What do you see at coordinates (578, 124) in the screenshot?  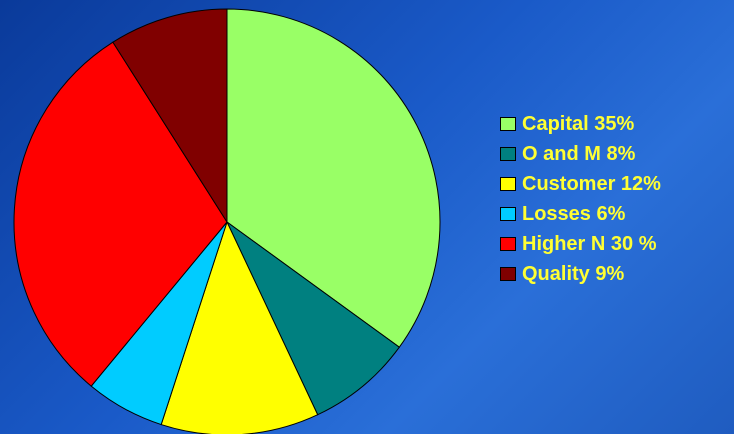 I see `legend-label: Capital 35%` at bounding box center [578, 124].